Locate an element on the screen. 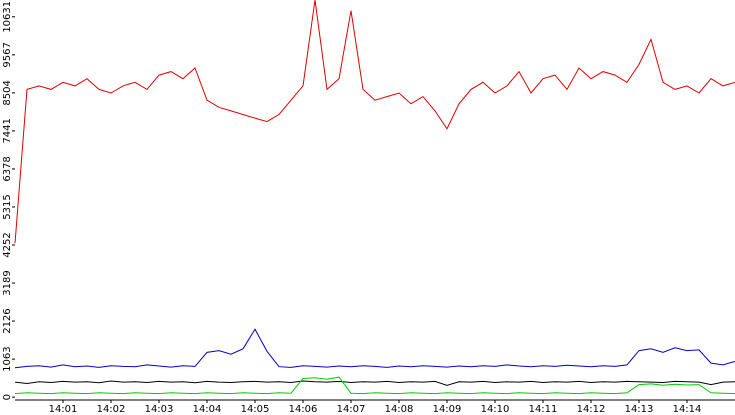 The width and height of the screenshot is (735, 415). y-tick-label: 3189 is located at coordinates (7, 282).